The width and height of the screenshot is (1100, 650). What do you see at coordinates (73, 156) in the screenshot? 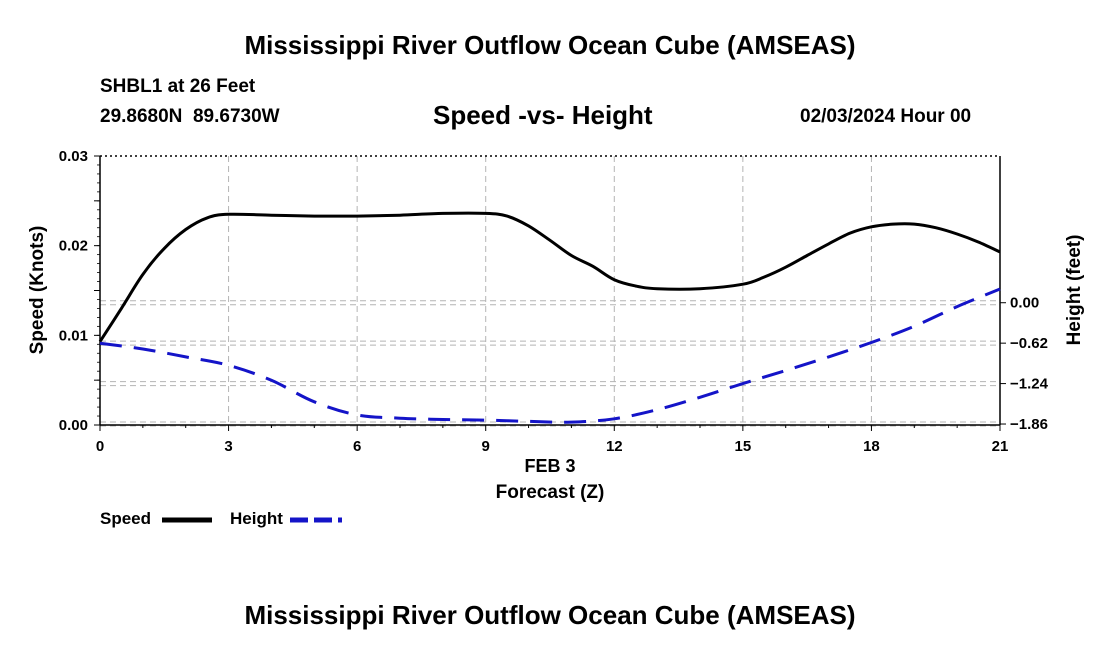
I see `y-left-tick-label: 0.03` at bounding box center [73, 156].